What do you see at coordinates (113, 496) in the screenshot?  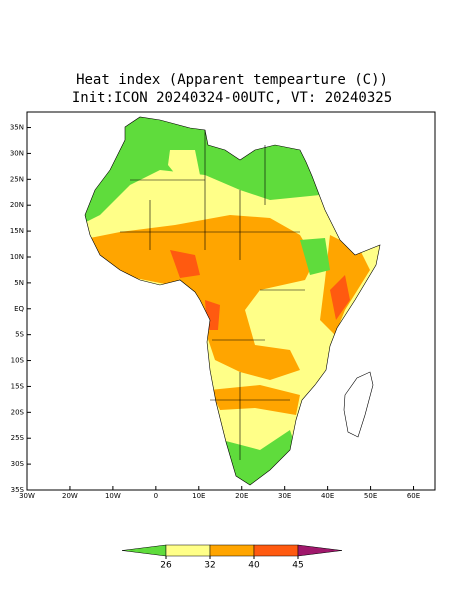 I see `x-tick-label: 10W` at bounding box center [113, 496].